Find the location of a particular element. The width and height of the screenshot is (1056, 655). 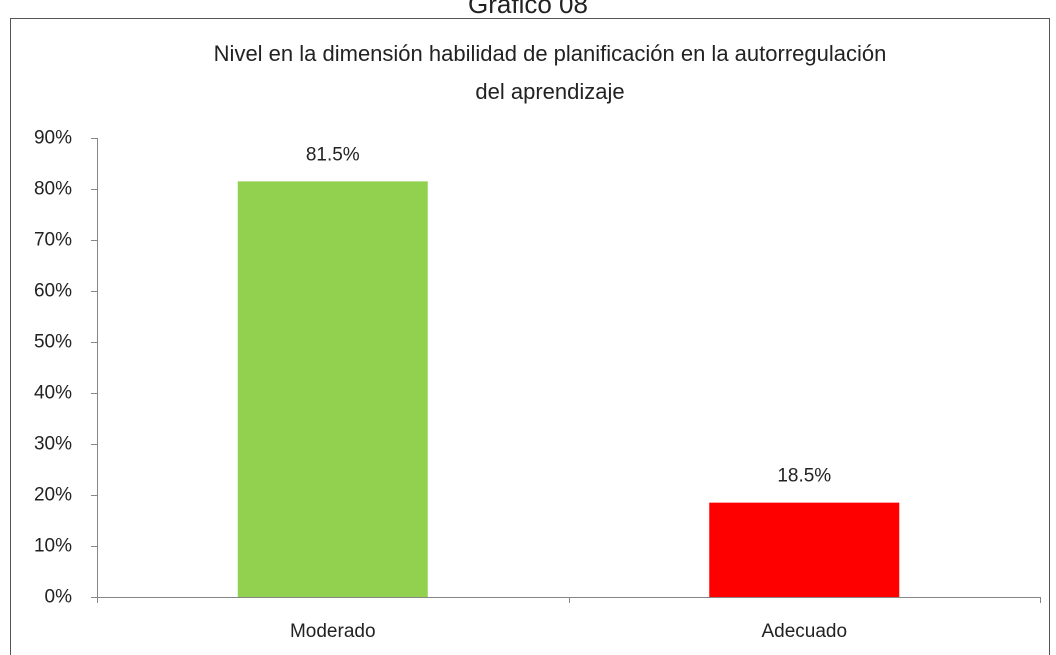

x-tick-label: Adecuado is located at coordinates (804, 631).